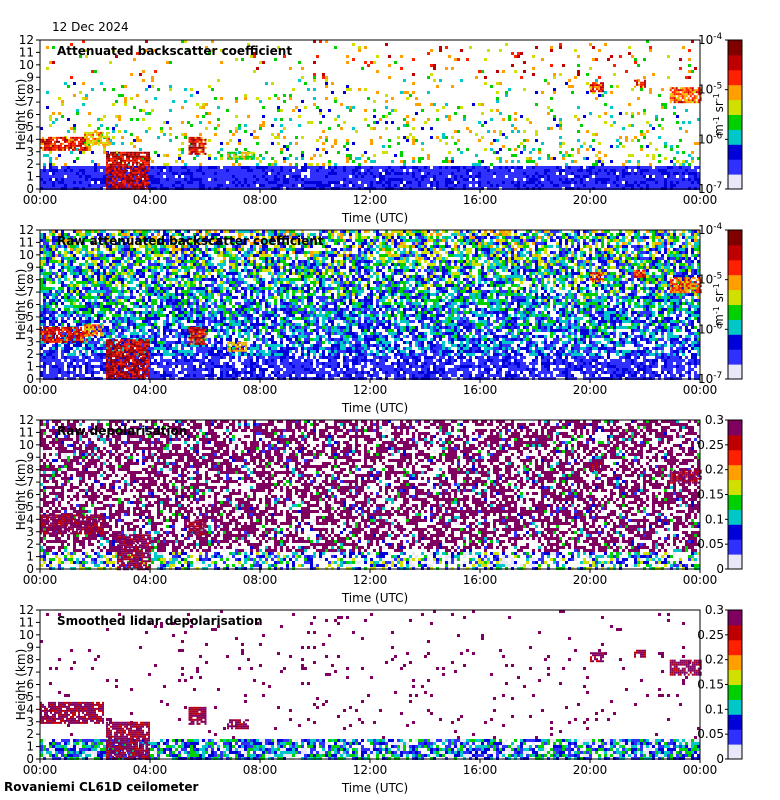  I want to click on chart-title: Smoothed lidar depolarisation, so click(160, 621).